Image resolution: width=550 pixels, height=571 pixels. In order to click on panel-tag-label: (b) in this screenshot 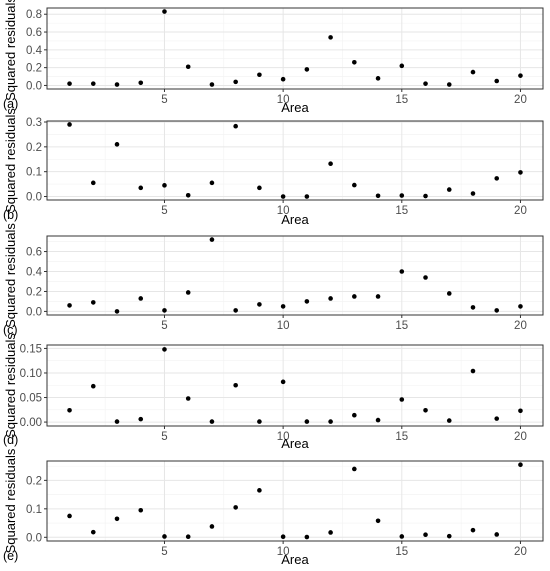, I will do `click(10, 215)`.